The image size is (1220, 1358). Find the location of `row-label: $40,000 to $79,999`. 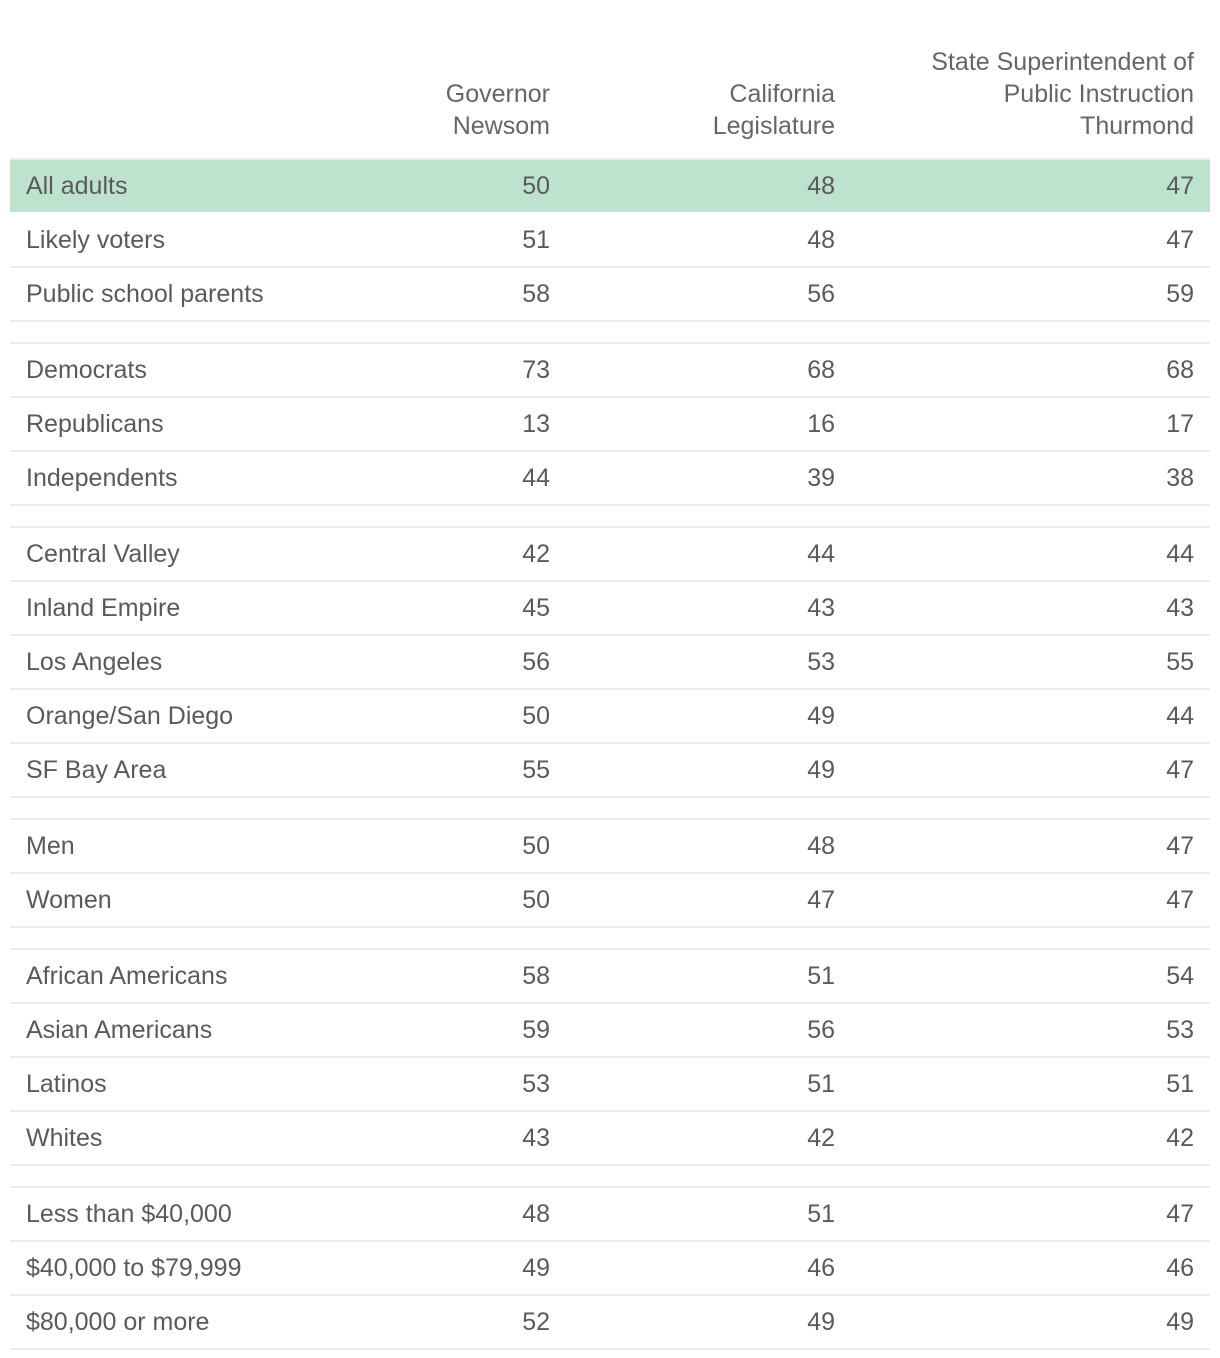

row-label: $40,000 to $79,999 is located at coordinates (134, 1268).